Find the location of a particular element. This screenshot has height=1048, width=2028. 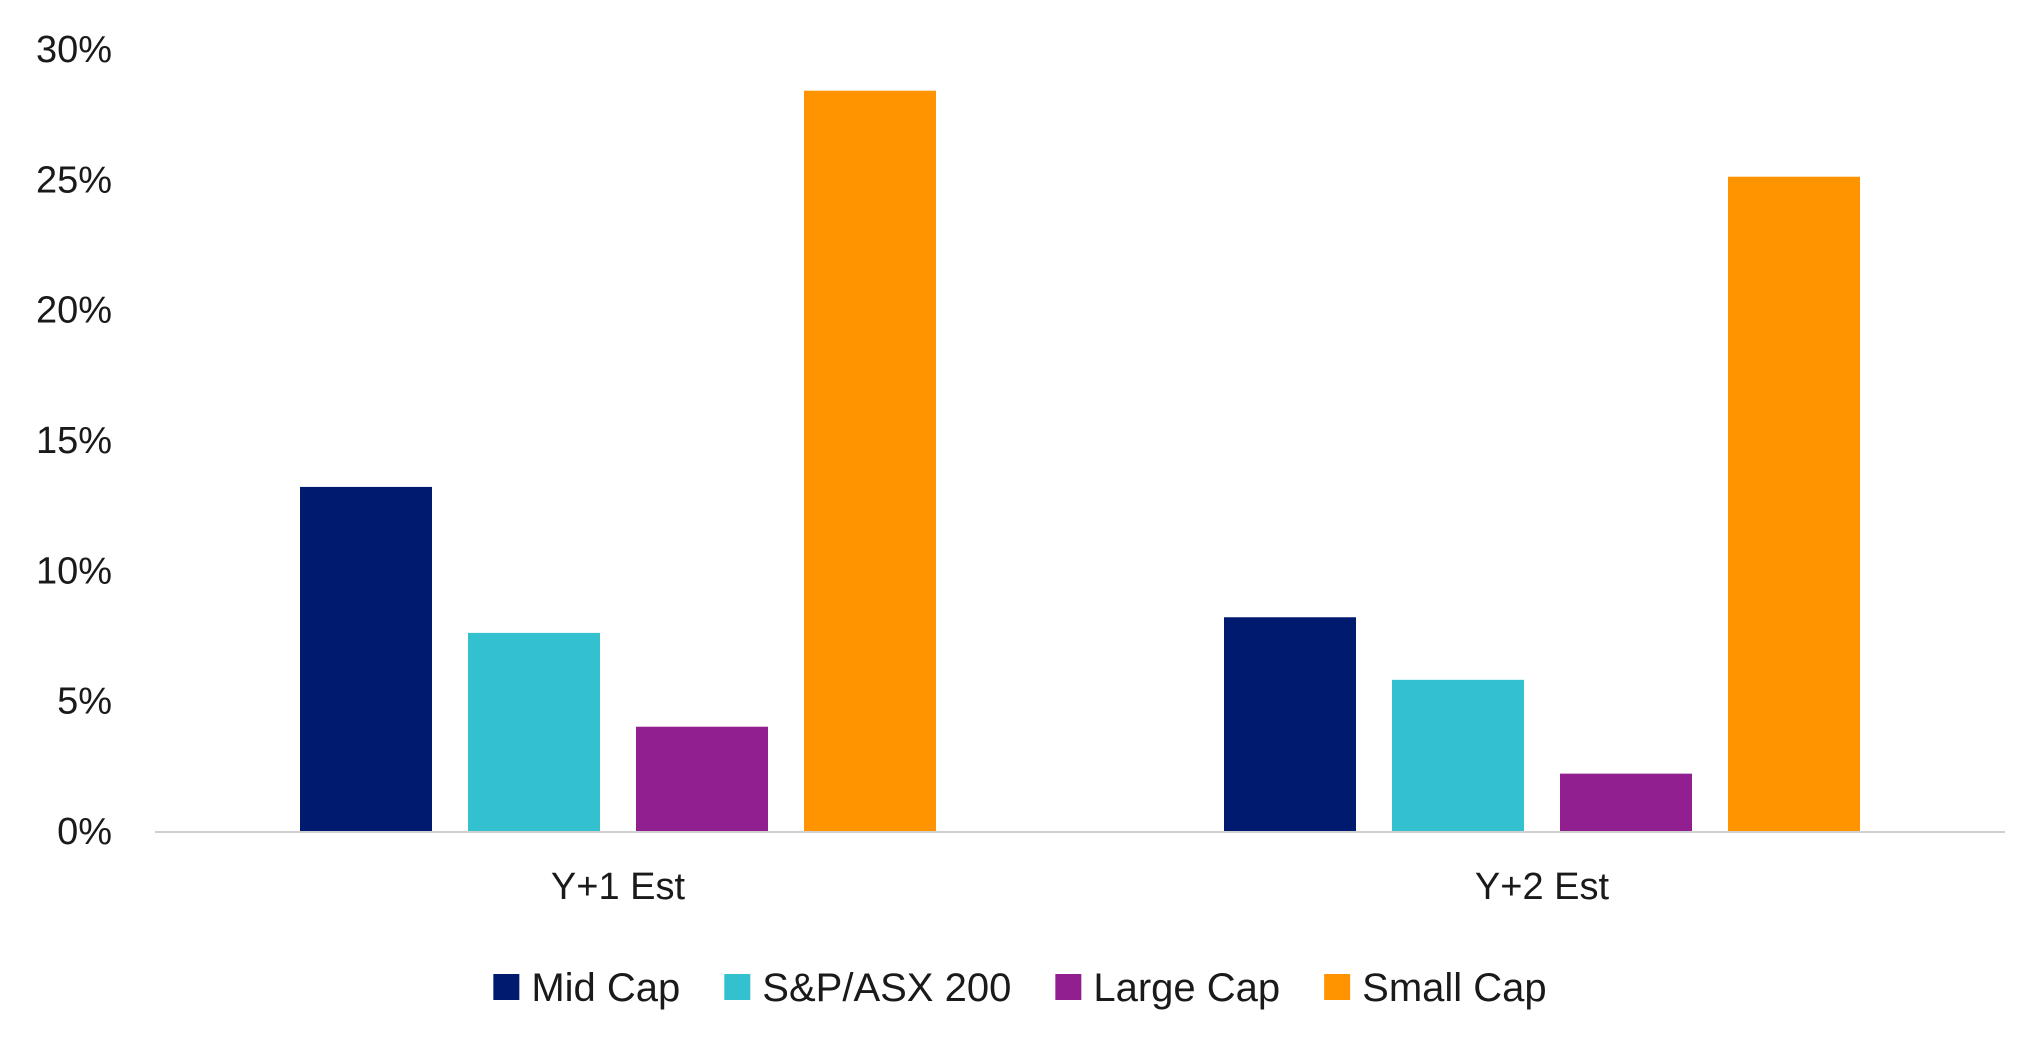

y-tick-label: 20% is located at coordinates (74, 311).